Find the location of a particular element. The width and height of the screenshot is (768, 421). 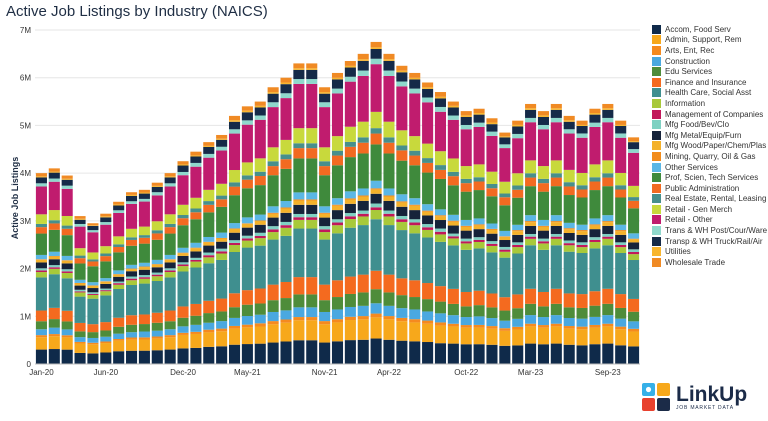

legend-item: Mfg Wood/Paper/Chem/Plas is located at coordinates (710, 146).